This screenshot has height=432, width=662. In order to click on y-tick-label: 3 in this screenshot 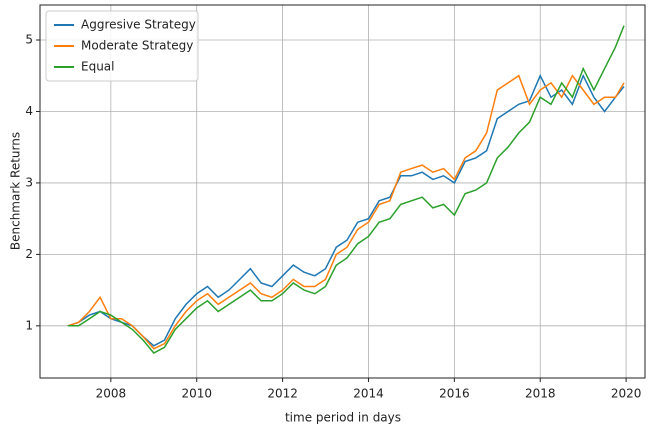, I will do `click(29, 182)`.